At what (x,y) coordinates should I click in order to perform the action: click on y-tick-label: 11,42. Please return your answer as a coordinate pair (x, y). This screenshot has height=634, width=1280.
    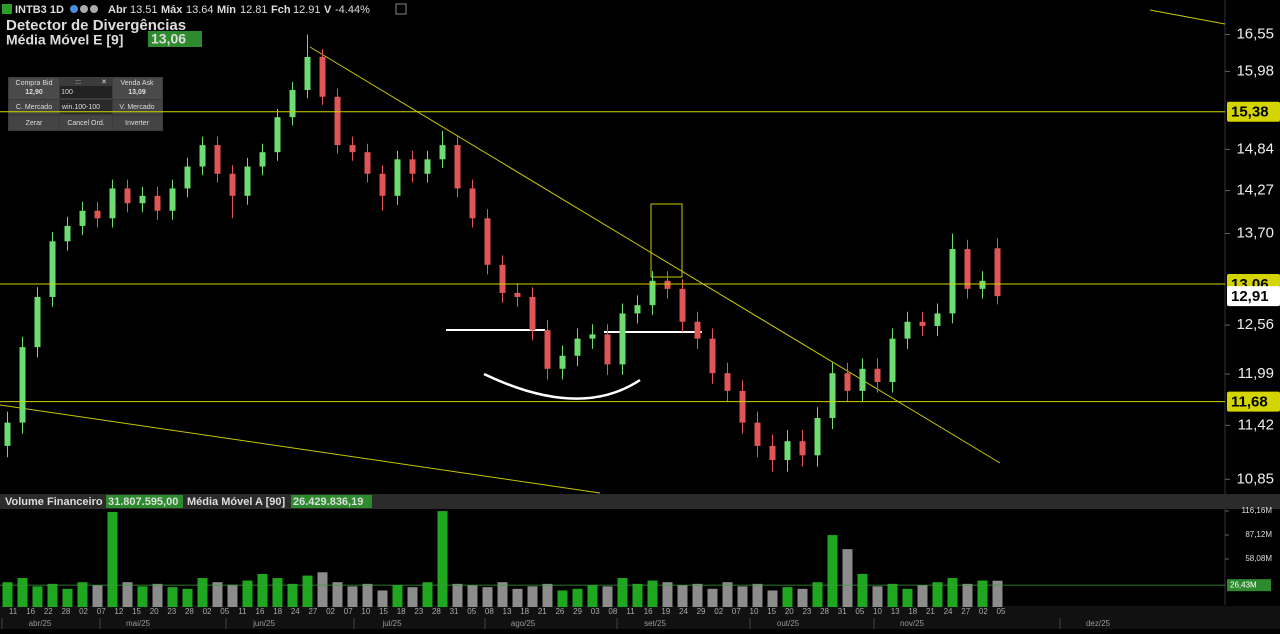
    Looking at the image, I should click on (1256, 424).